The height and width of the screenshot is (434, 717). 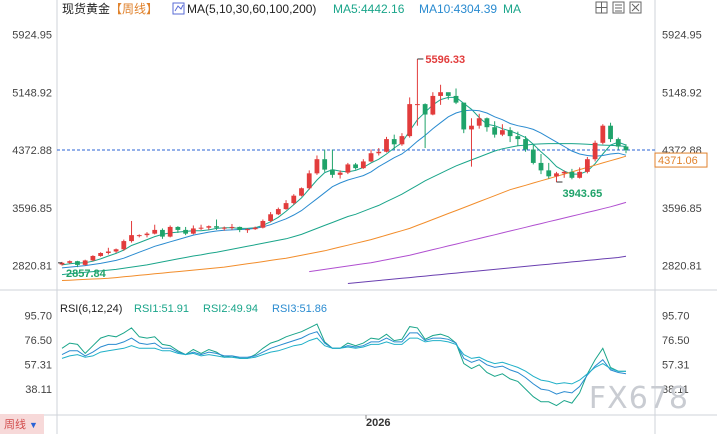 What do you see at coordinates (32, 209) in the screenshot?
I see `y-tick-label-left: 3596.85` at bounding box center [32, 209].